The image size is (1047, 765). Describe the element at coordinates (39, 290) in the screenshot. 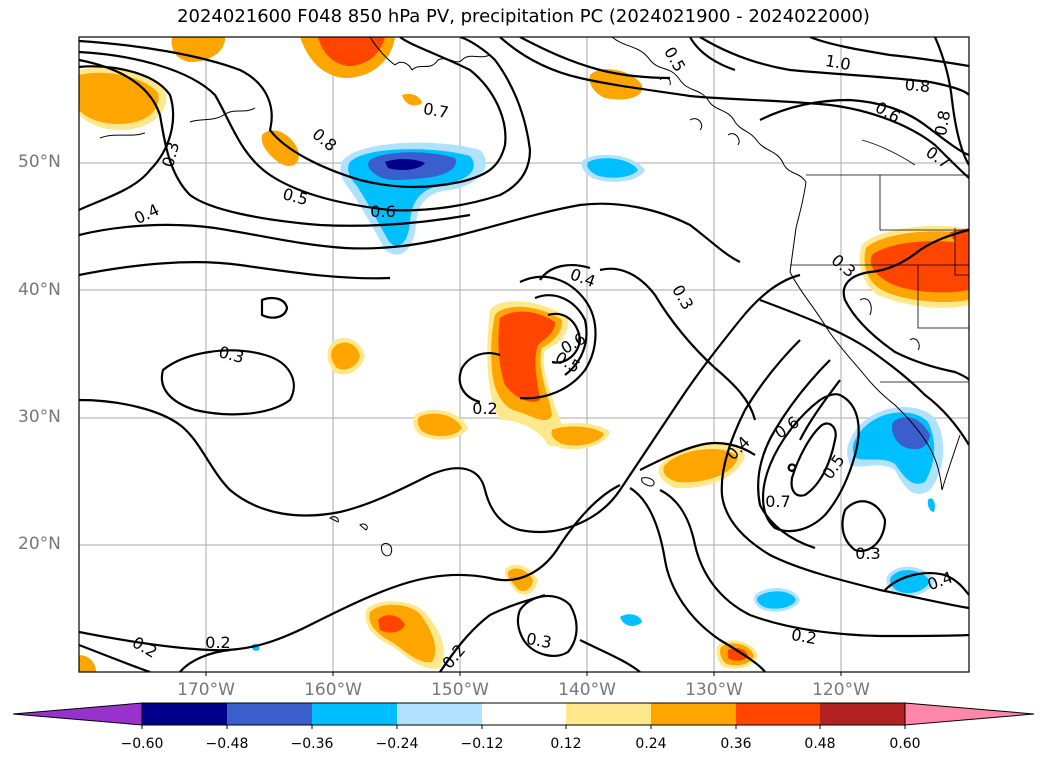

I see `lat-label: 40°N` at that location.